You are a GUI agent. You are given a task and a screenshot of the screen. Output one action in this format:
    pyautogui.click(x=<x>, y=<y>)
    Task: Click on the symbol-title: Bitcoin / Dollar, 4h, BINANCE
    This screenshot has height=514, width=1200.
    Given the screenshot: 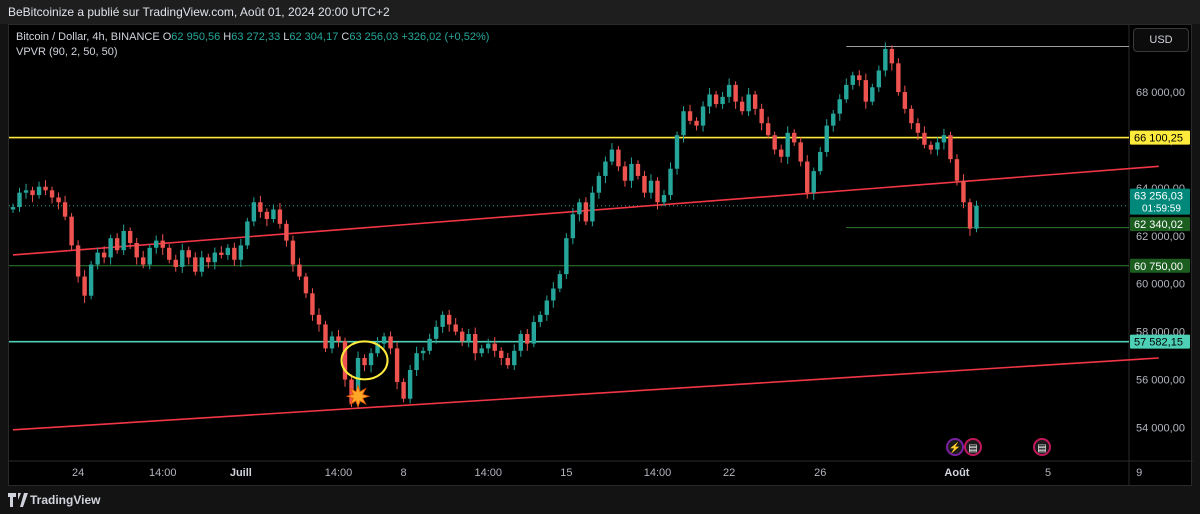 What is the action you would take?
    pyautogui.click(x=88, y=37)
    